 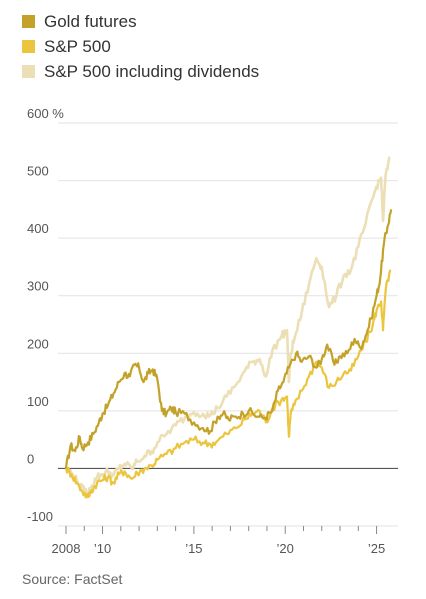 I want to click on y-tick-label: 0, so click(x=30, y=458).